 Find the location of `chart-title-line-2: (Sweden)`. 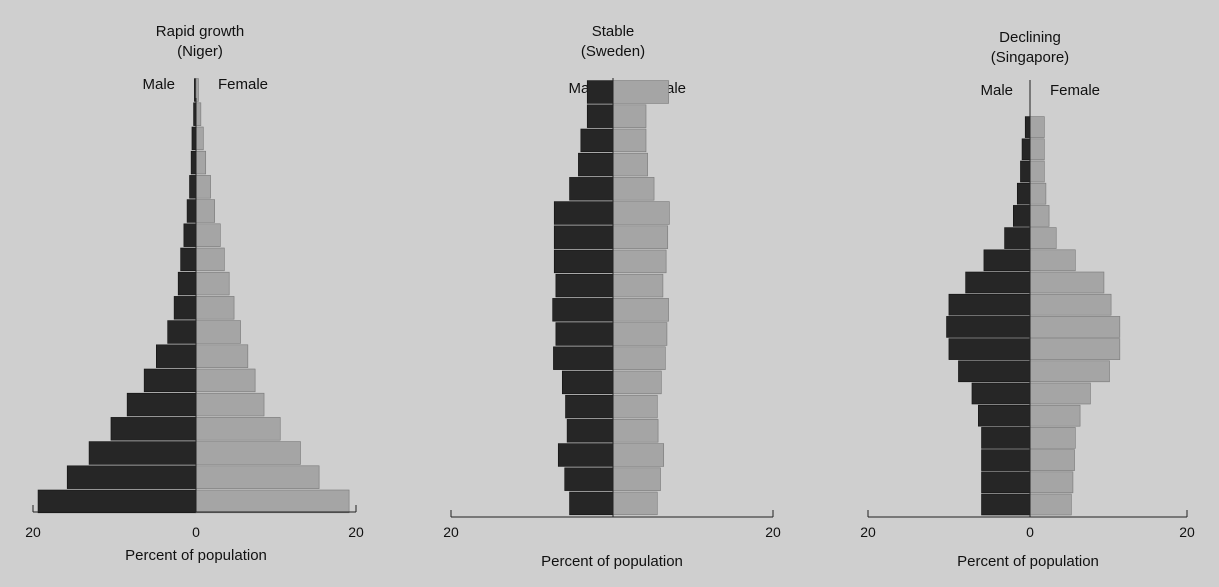

chart-title-line-2: (Sweden) is located at coordinates (613, 51).